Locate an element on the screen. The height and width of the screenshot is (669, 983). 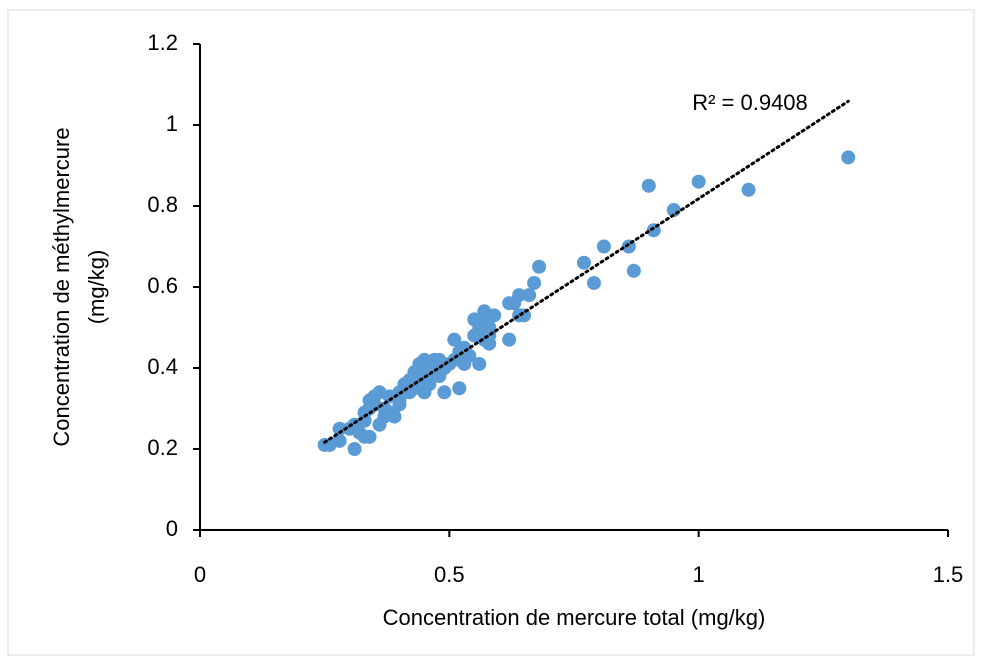
y-tick-label: 1 is located at coordinates (172, 123).